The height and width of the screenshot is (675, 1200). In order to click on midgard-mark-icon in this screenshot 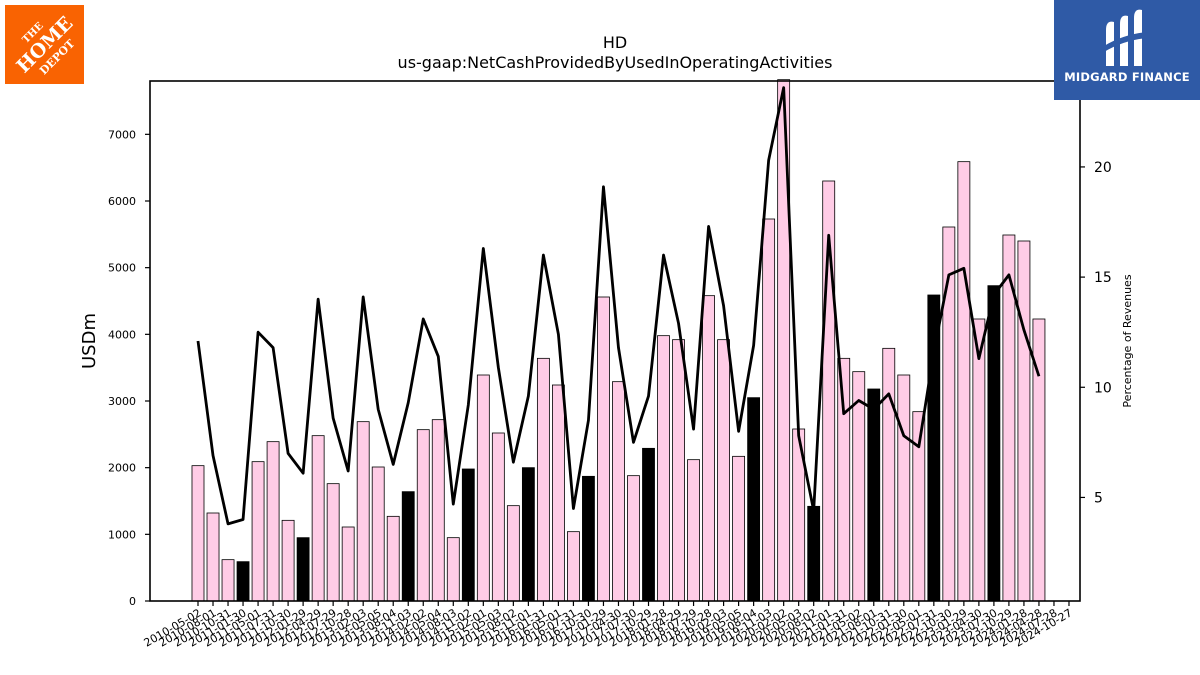, I will do `click(1126, 37)`.